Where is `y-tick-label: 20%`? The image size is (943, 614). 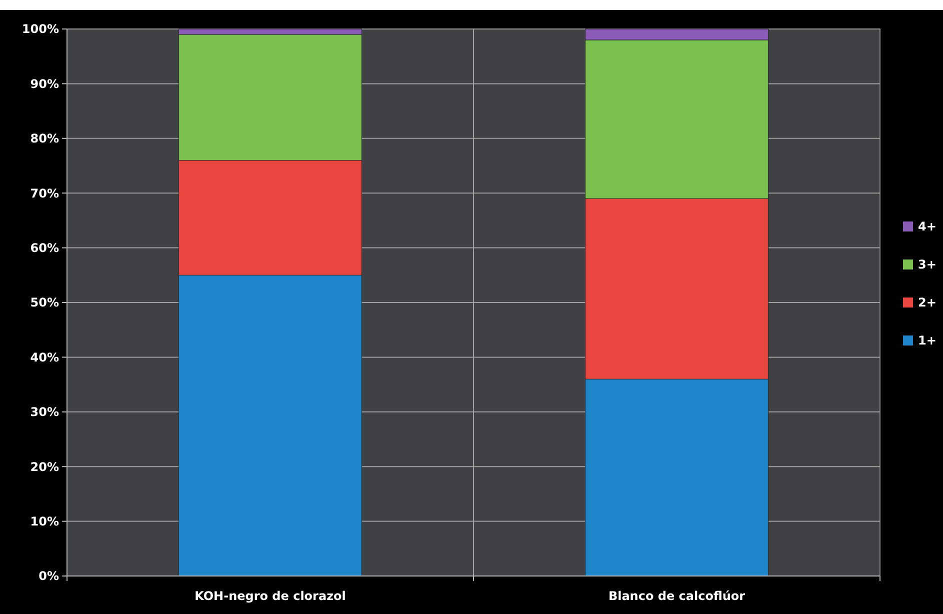
y-tick-label: 20% is located at coordinates (44, 467).